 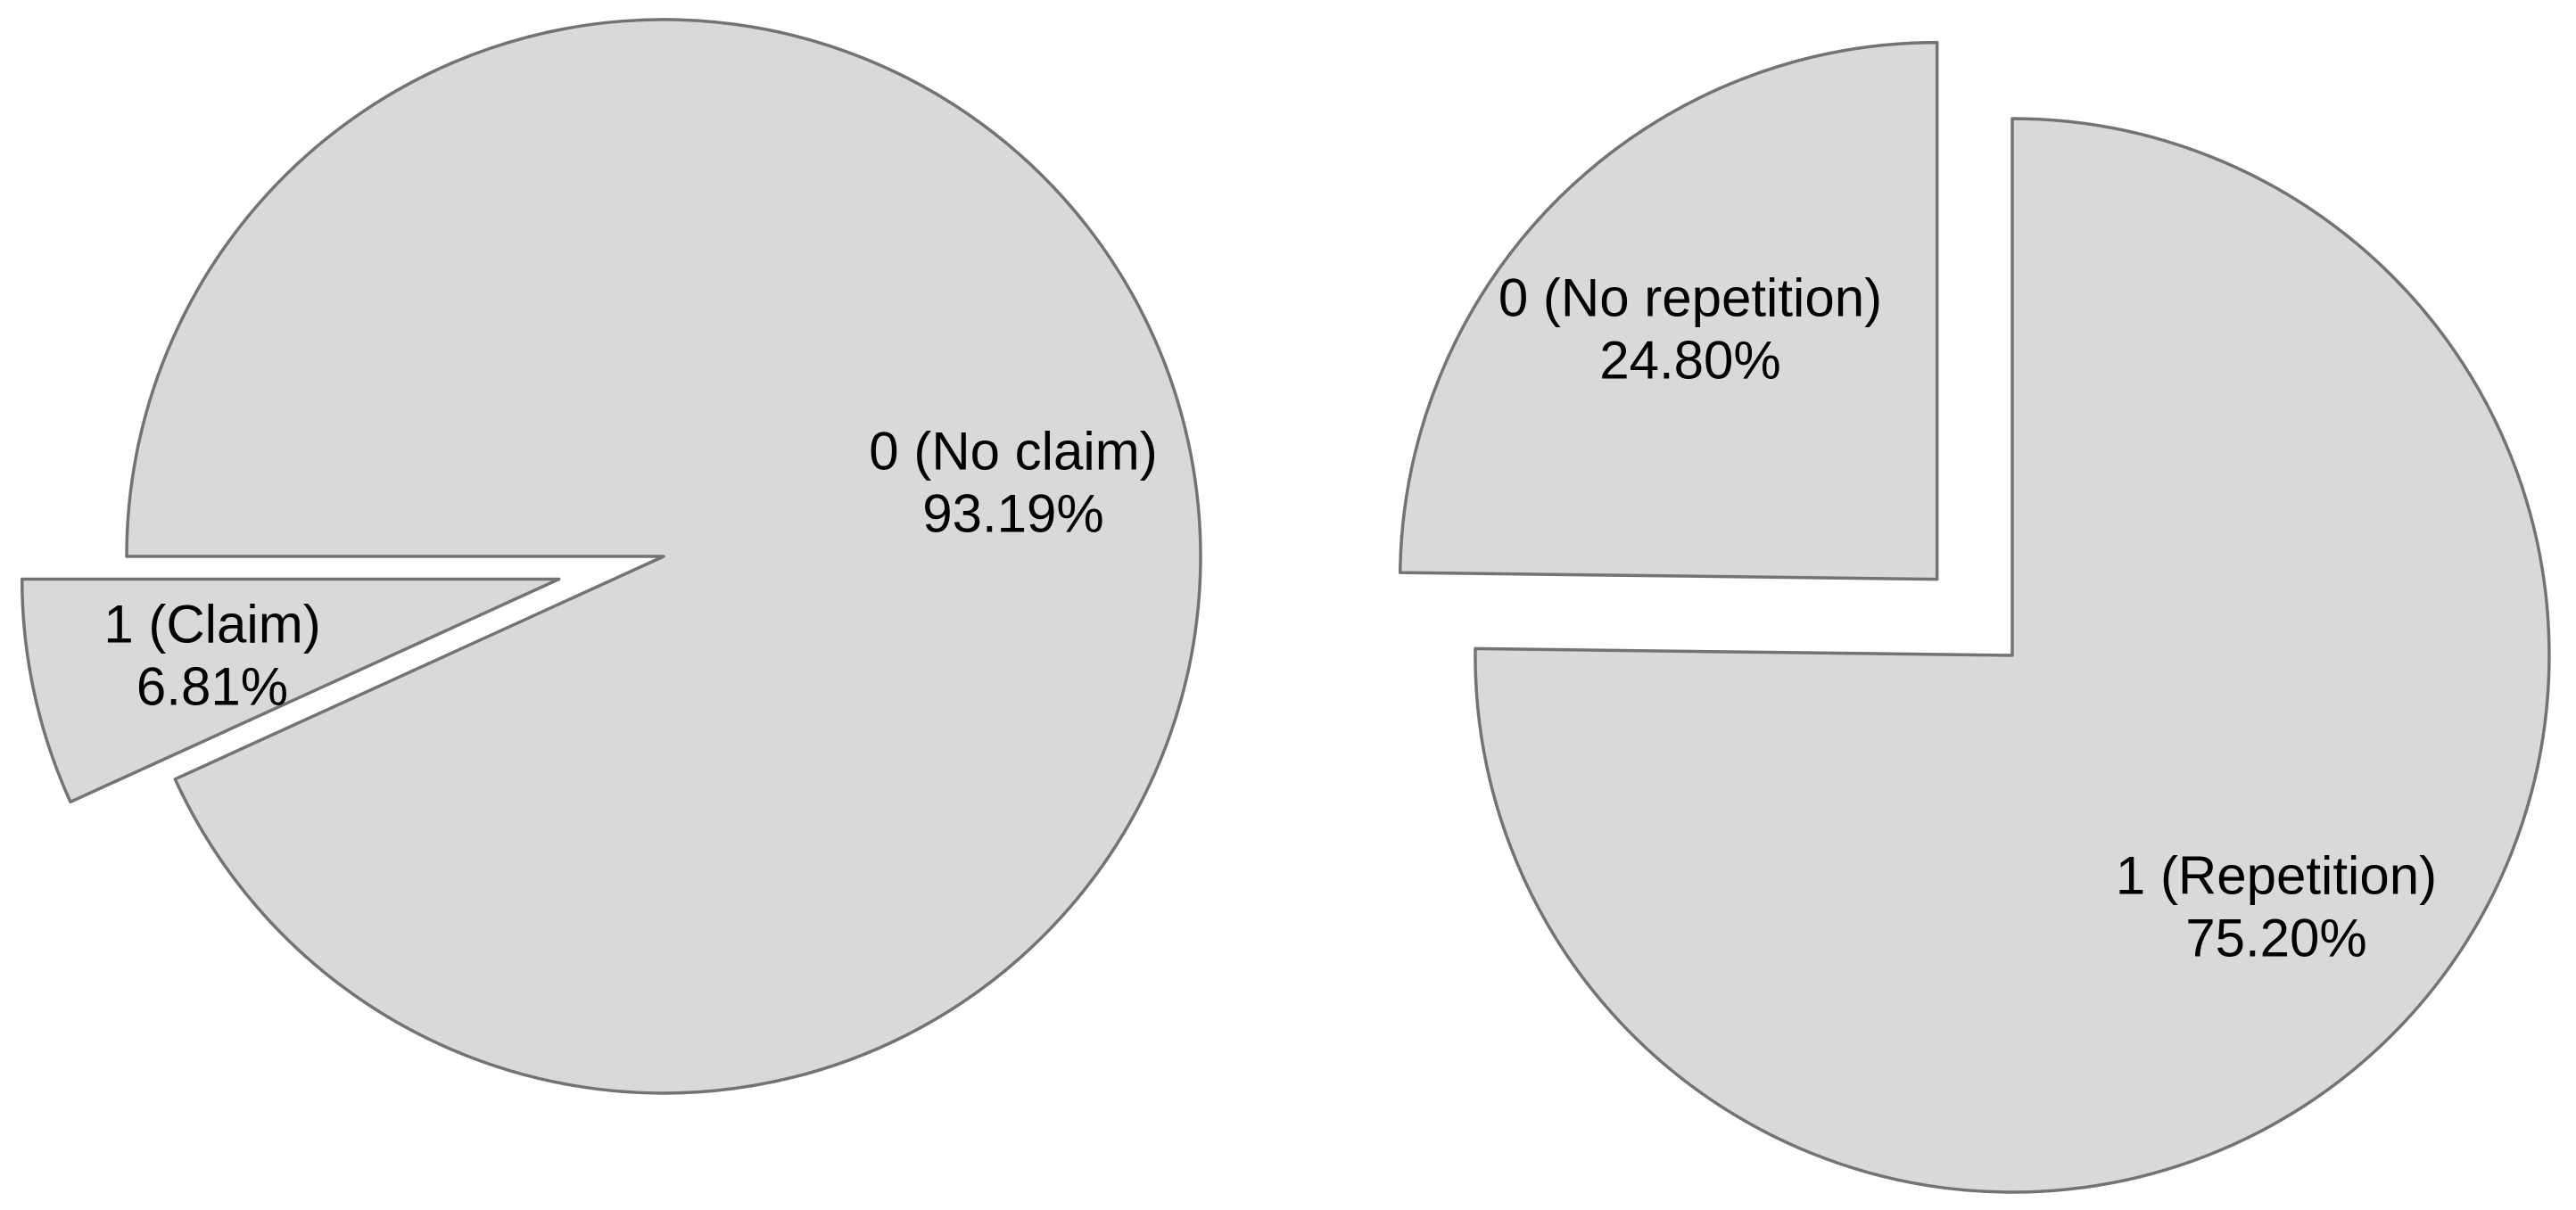 I want to click on pie-slice-label-1-claim: 1 (Claim) 6.81%, so click(x=211, y=656).